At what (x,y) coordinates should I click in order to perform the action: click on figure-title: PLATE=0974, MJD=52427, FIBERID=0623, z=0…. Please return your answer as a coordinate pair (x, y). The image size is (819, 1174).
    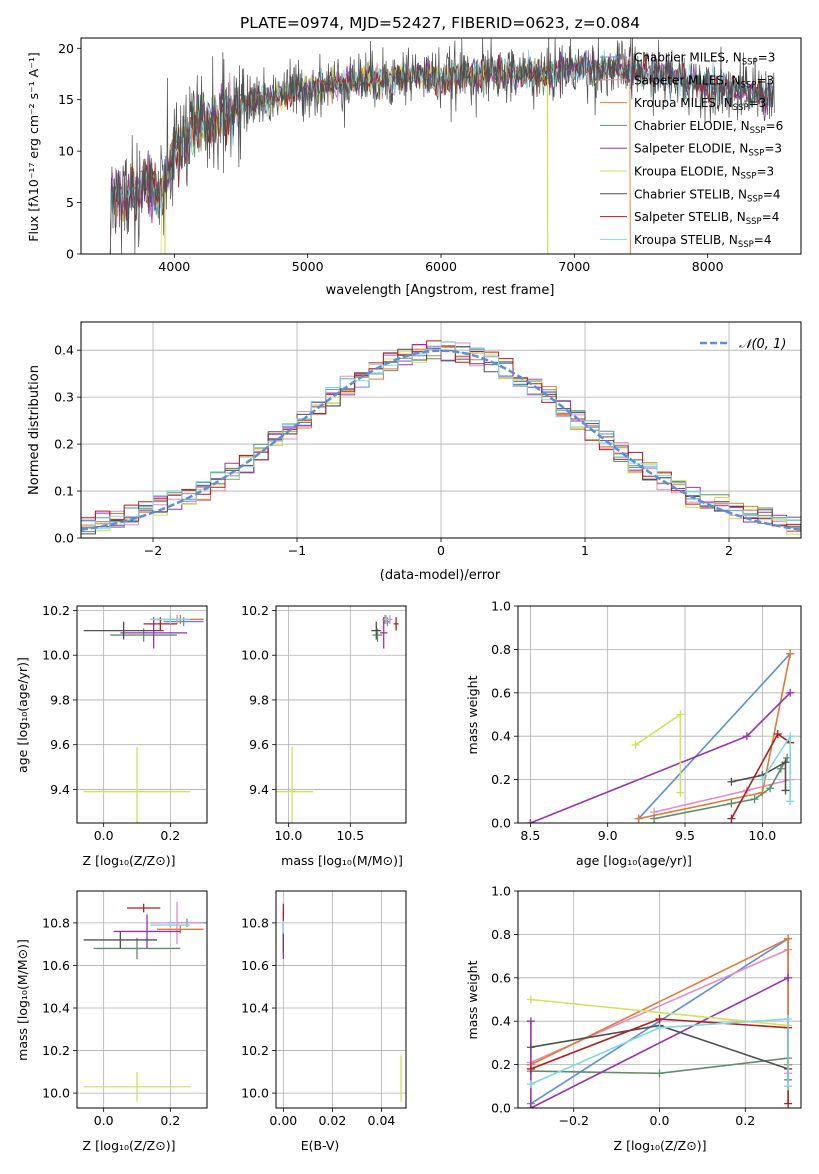
    Looking at the image, I should click on (440, 23).